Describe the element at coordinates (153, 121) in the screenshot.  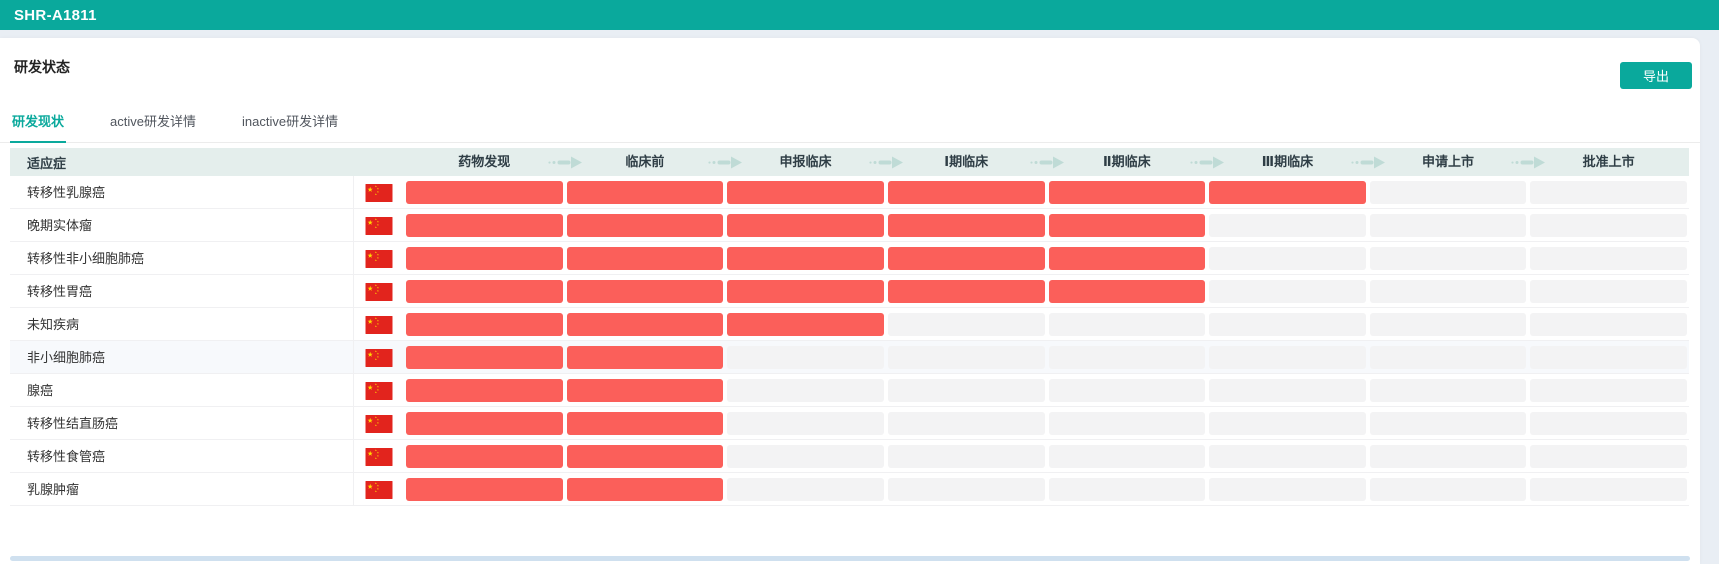
I see `tab-1: active研发详情` at that location.